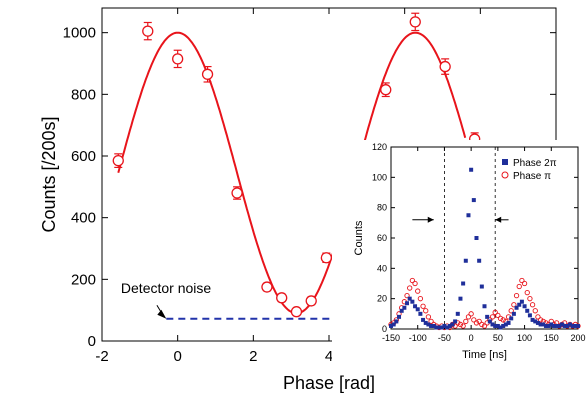  Describe the element at coordinates (83, 156) in the screenshot. I see `main-y-tick-label: 600` at that location.